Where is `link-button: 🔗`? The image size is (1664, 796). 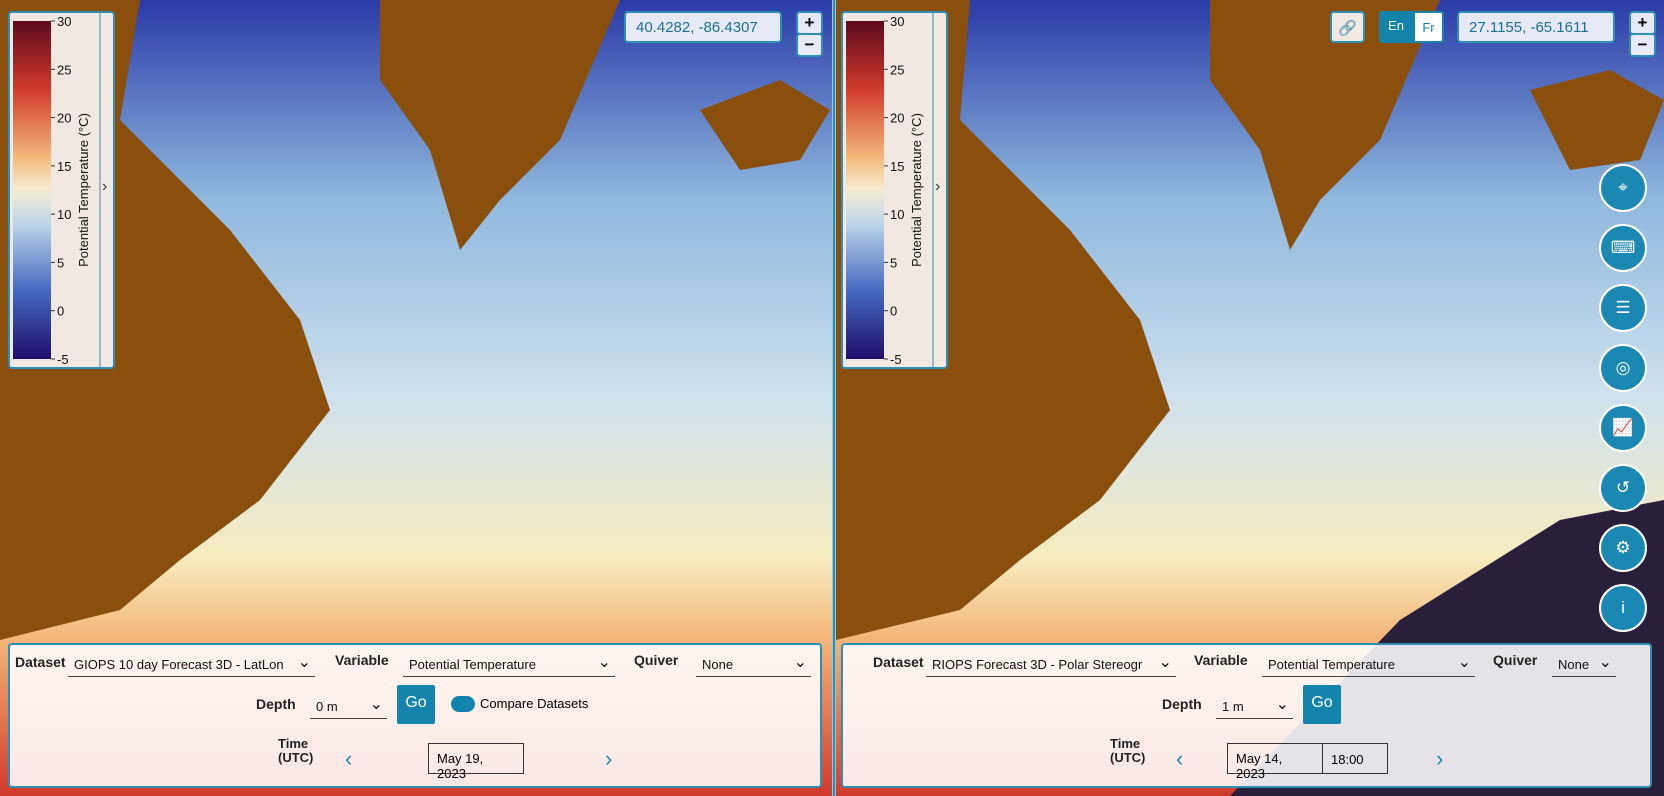
link-button: 🔗 is located at coordinates (1347, 27).